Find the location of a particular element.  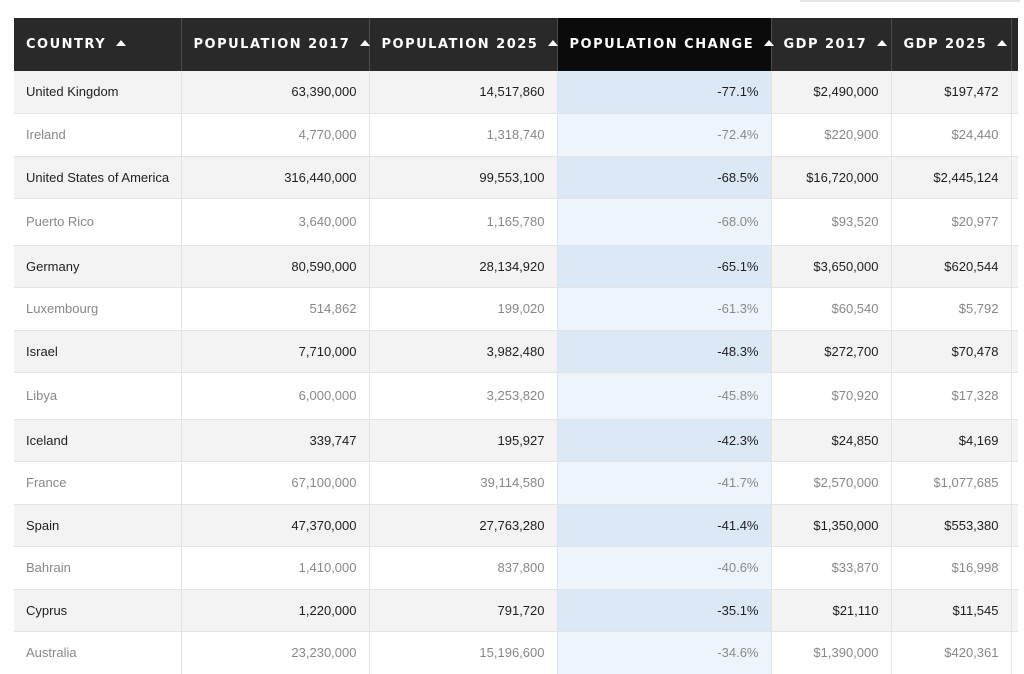

cell-population-2017: 23,230,000 is located at coordinates (275, 652).